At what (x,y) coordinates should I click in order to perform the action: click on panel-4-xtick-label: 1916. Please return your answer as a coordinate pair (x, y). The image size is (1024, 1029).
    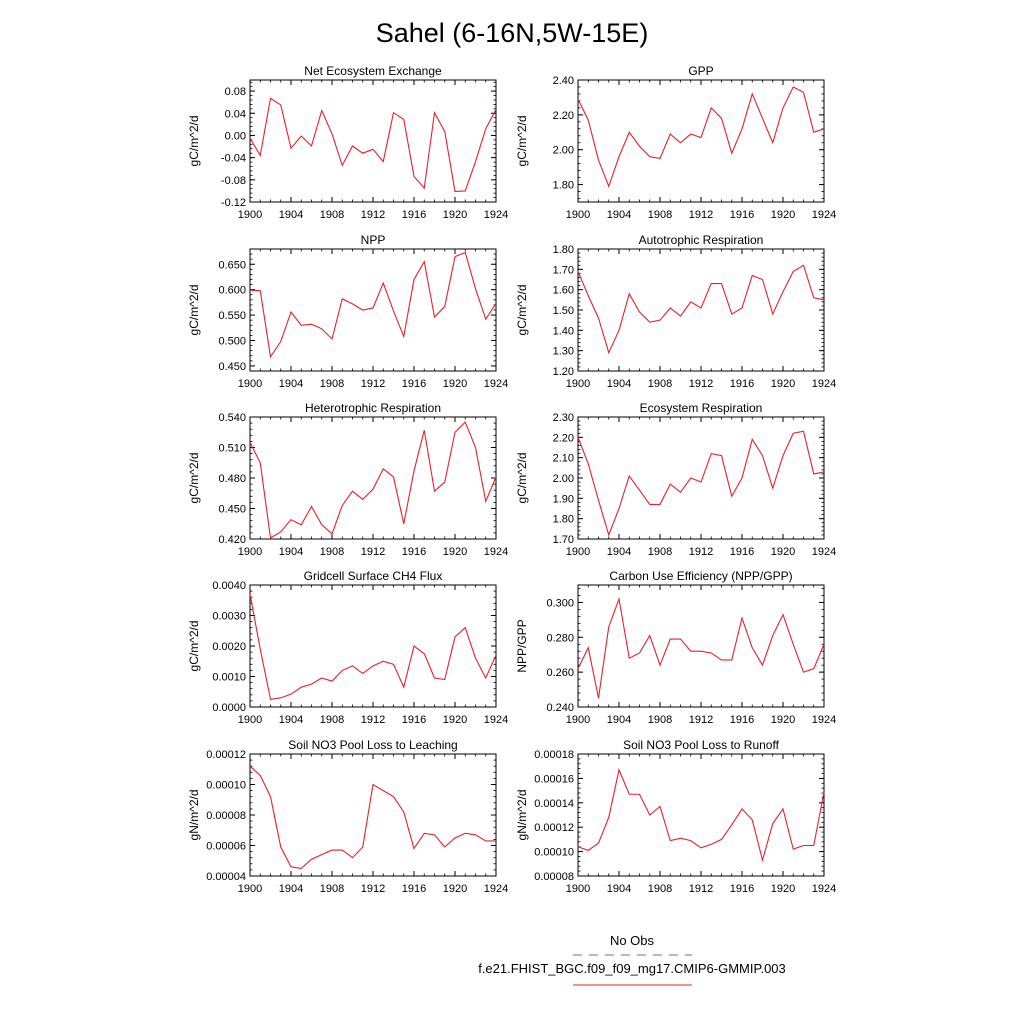
    Looking at the image, I should click on (742, 384).